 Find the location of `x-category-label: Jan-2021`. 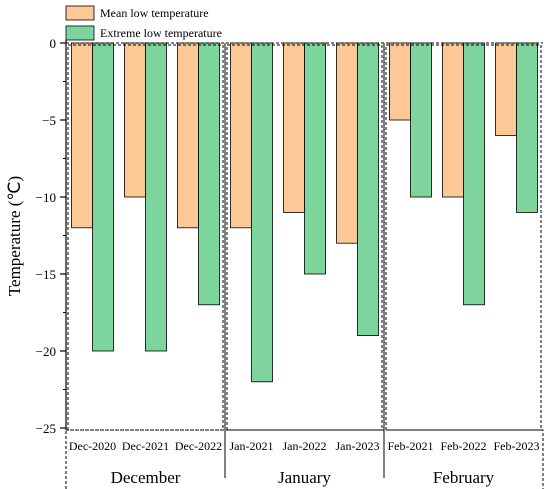

x-category-label: Jan-2021 is located at coordinates (252, 446).